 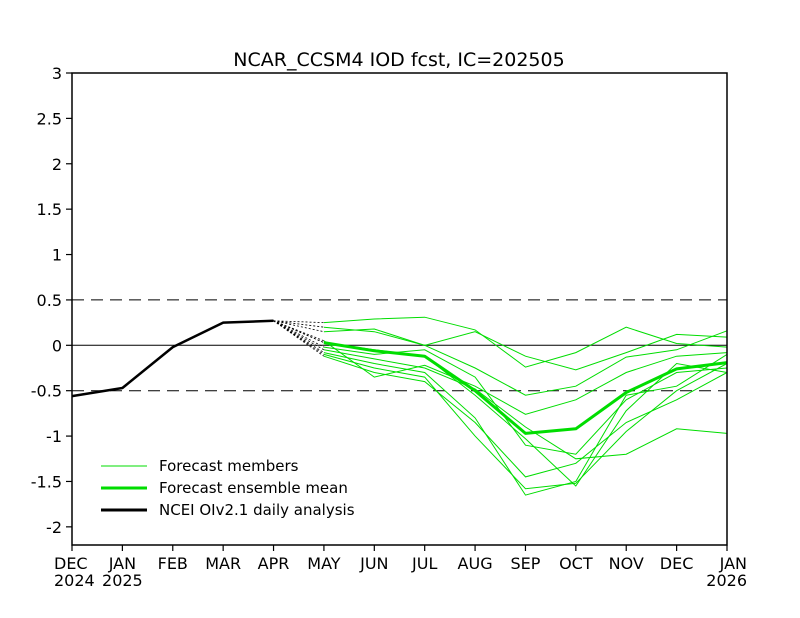 I want to click on x-tick-label: JUL, so click(x=424, y=563).